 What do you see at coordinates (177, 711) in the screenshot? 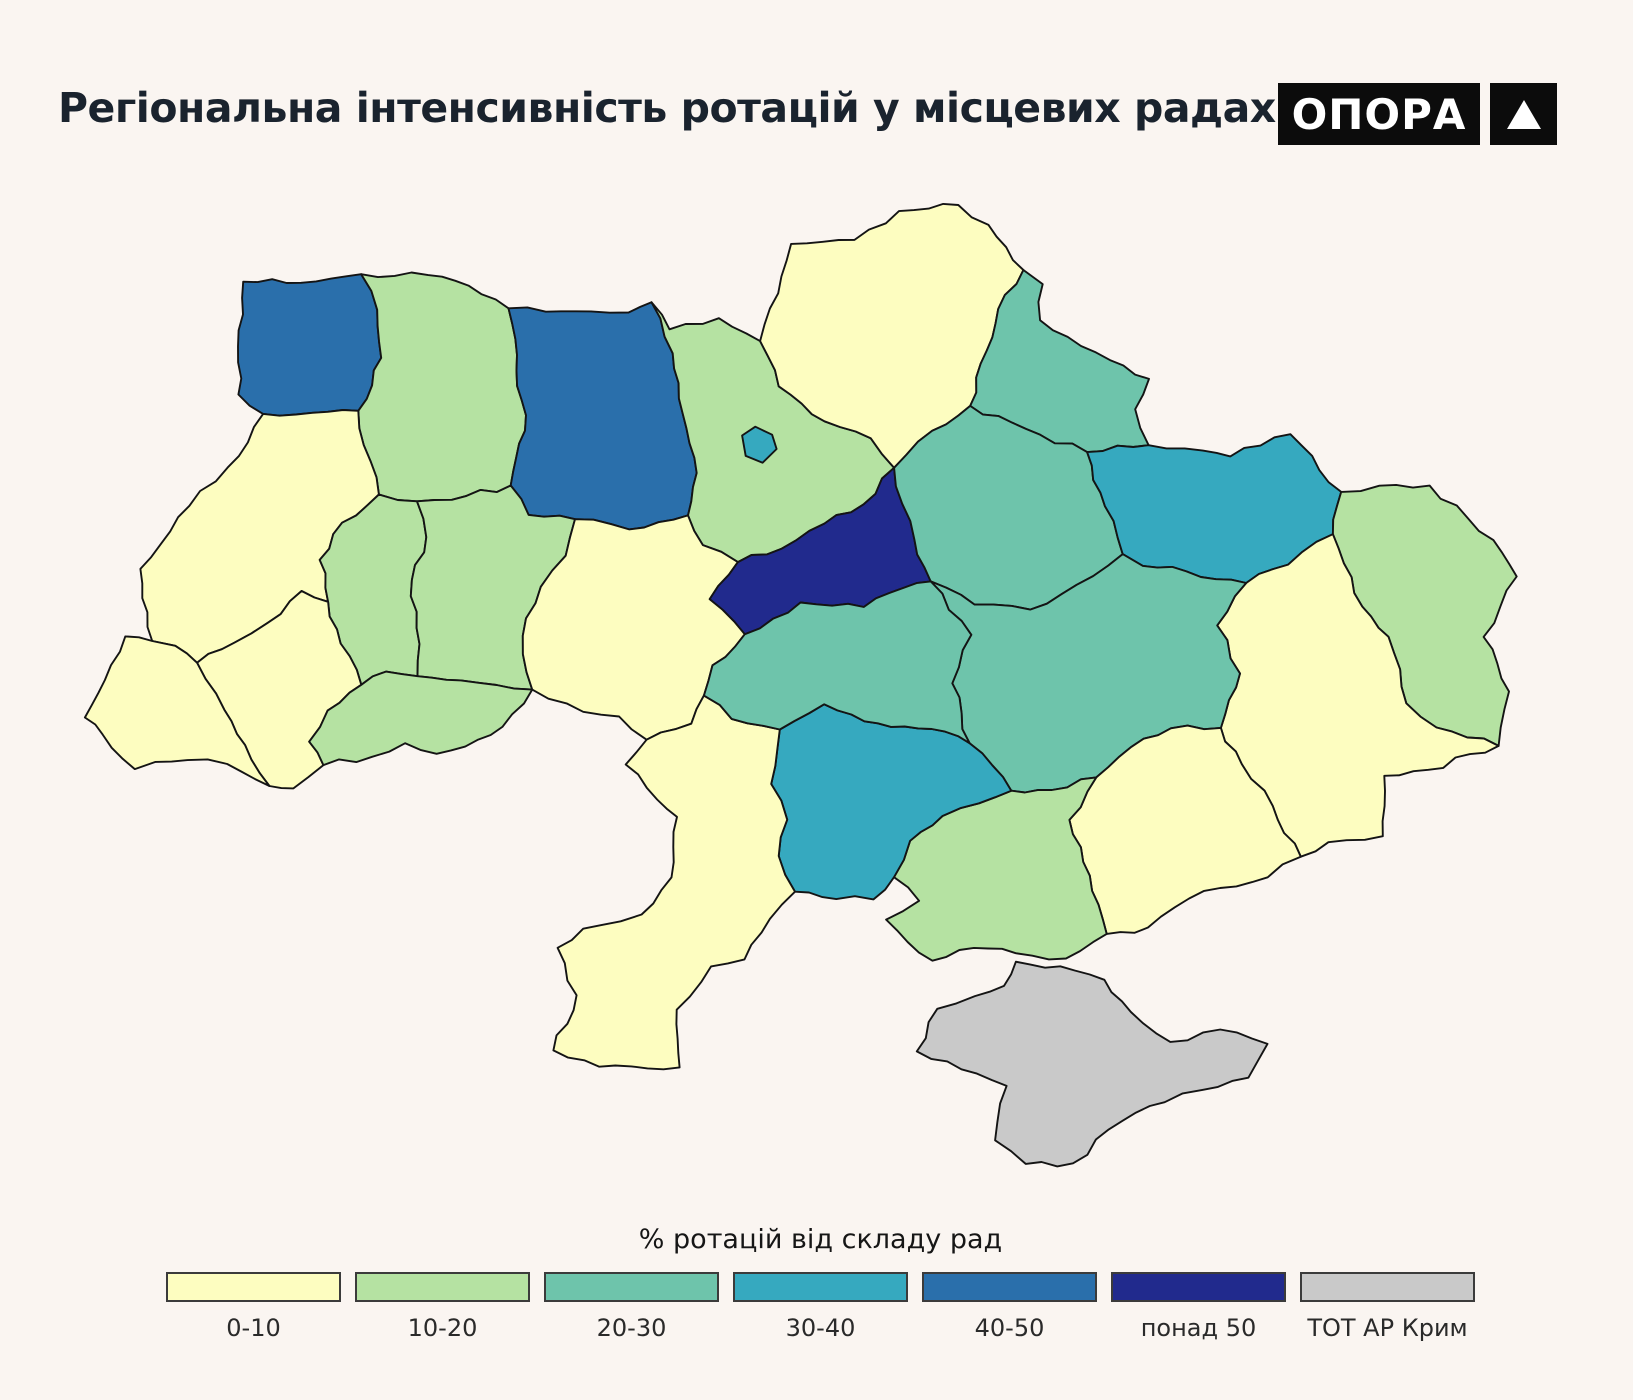
I see `region-zakarpattia` at bounding box center [177, 711].